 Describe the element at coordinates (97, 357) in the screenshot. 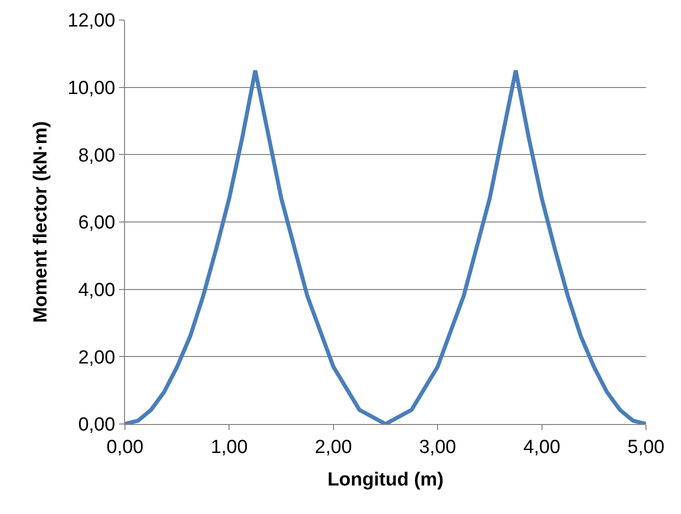

I see `y-tick-label: 2,00` at that location.